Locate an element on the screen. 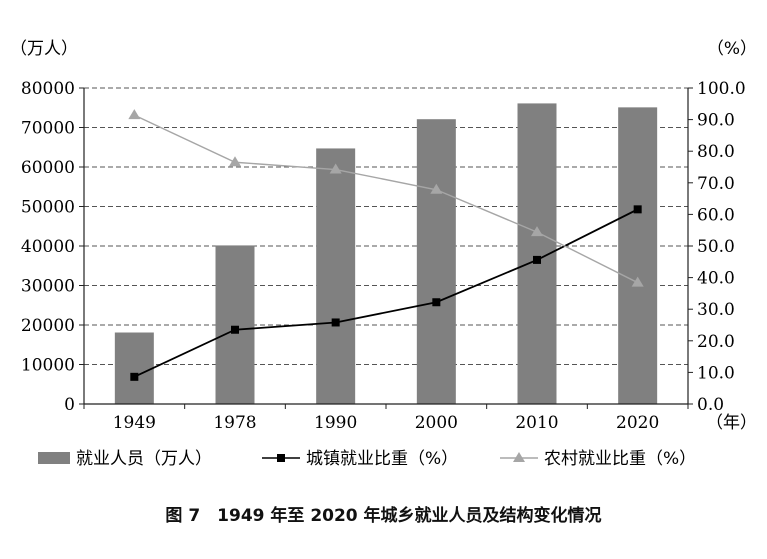 The height and width of the screenshot is (559, 767). x-tick-label: 2010 is located at coordinates (536, 423).